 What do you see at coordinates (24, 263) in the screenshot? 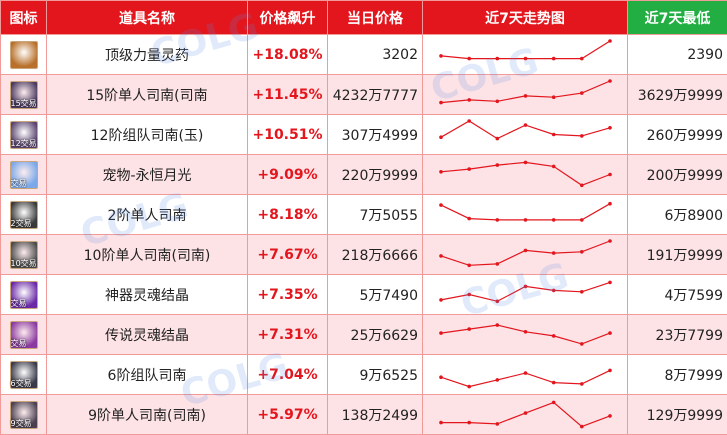
I see `trade-tag: 10交易` at bounding box center [24, 263].